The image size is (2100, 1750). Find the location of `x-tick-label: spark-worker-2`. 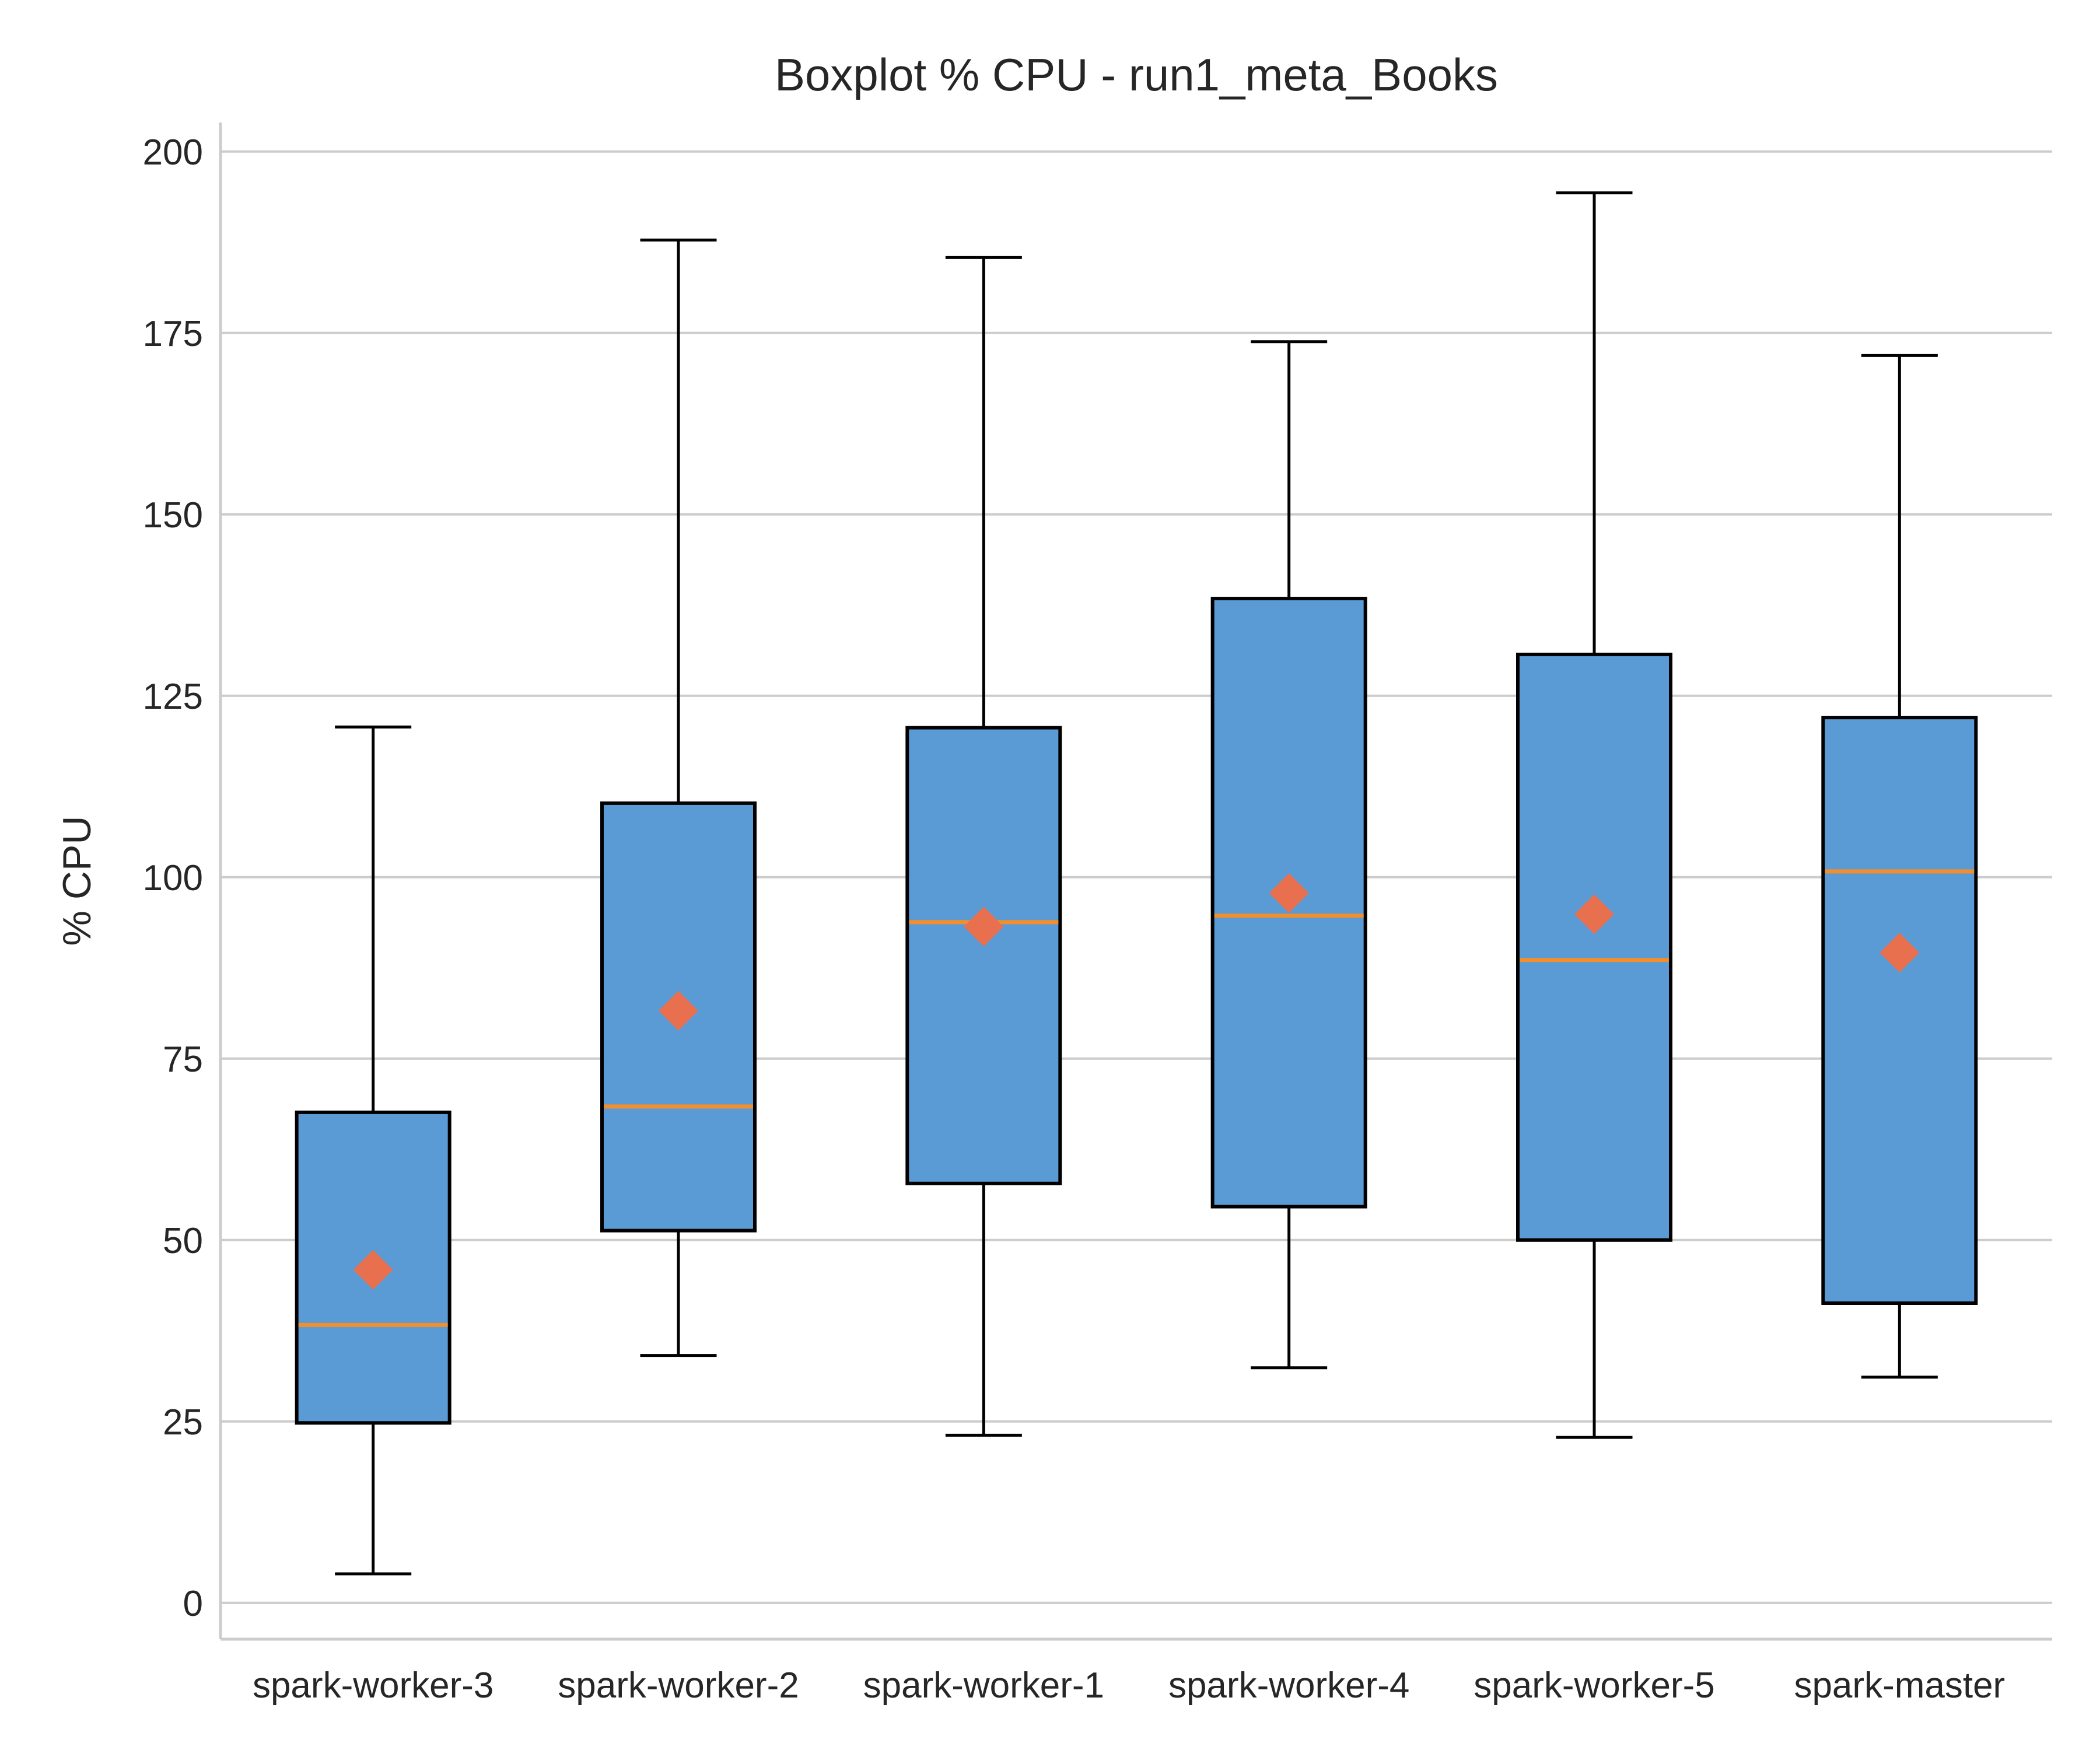

x-tick-label: spark-worker-2 is located at coordinates (678, 1685).